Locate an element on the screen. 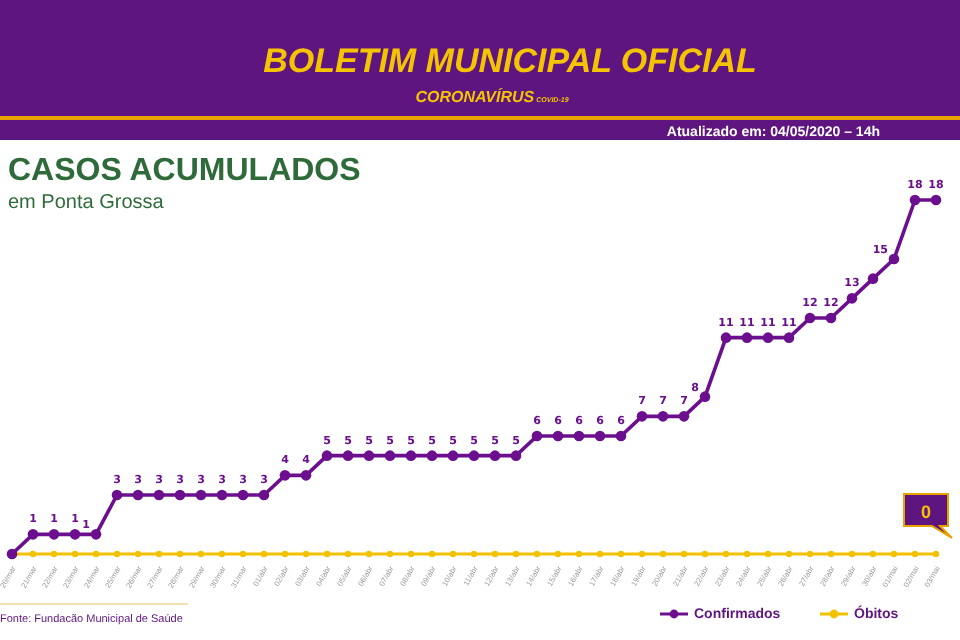 The image size is (960, 640). chart-subtitle: em Ponta Grossa is located at coordinates (86, 203).